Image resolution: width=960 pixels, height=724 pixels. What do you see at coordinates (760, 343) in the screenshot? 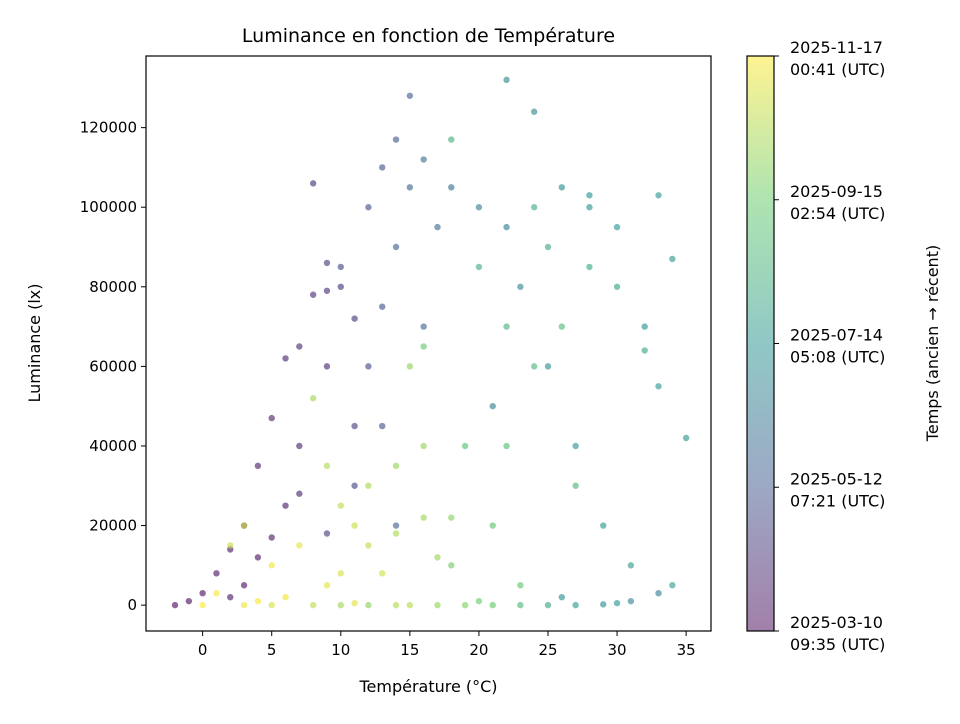
I see `colorbar` at bounding box center [760, 343].